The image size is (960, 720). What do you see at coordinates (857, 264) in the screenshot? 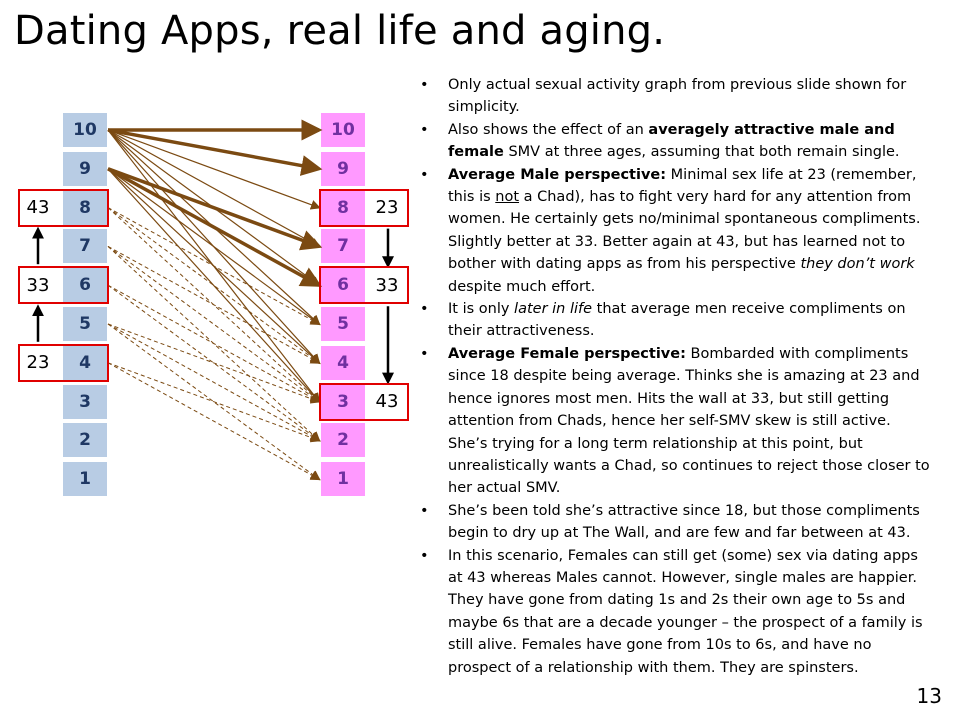
I see `bullet-text: they don’t work` at bounding box center [857, 264].